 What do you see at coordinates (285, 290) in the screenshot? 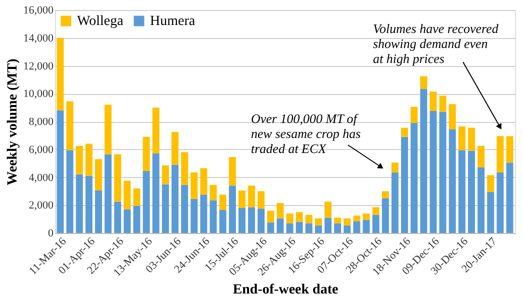
I see `x-axis-title: End-of-week date` at bounding box center [285, 290].